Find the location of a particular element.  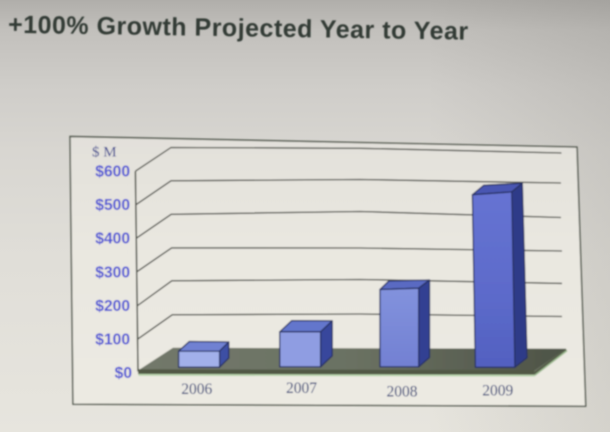

svg-text: $200 is located at coordinates (112, 306).